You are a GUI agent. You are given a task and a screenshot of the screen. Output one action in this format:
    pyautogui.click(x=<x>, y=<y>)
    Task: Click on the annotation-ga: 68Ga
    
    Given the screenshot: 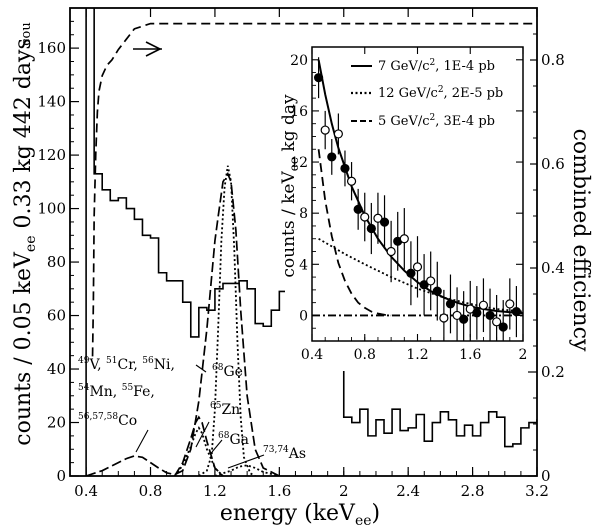 What is the action you would take?
    pyautogui.click(x=233, y=439)
    